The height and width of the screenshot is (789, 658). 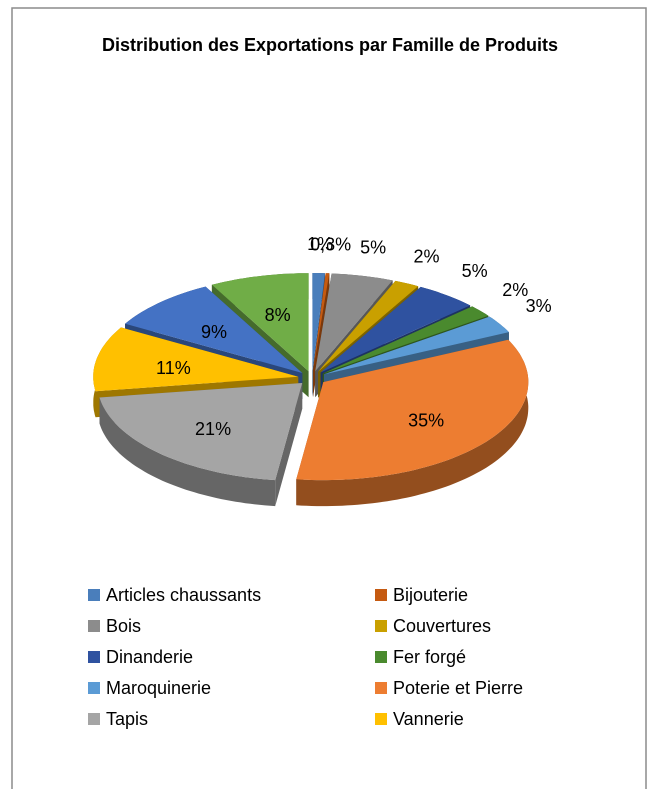 I want to click on legend-label: Maroquinerie, so click(x=158, y=688).